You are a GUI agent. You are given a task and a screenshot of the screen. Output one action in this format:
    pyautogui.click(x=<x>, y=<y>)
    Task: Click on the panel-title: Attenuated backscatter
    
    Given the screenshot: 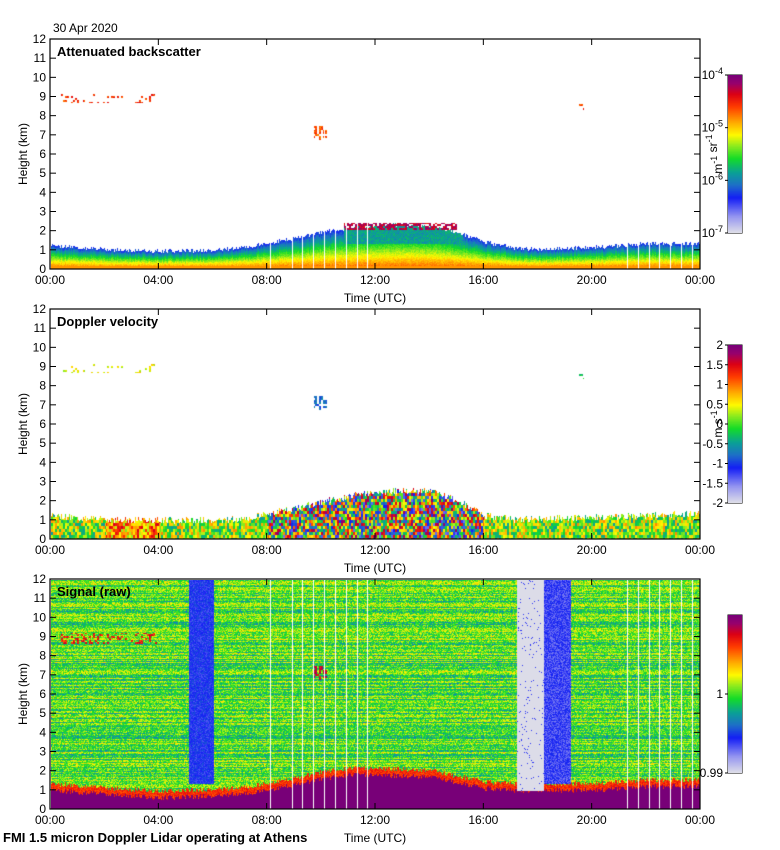 What is the action you would take?
    pyautogui.click(x=129, y=51)
    